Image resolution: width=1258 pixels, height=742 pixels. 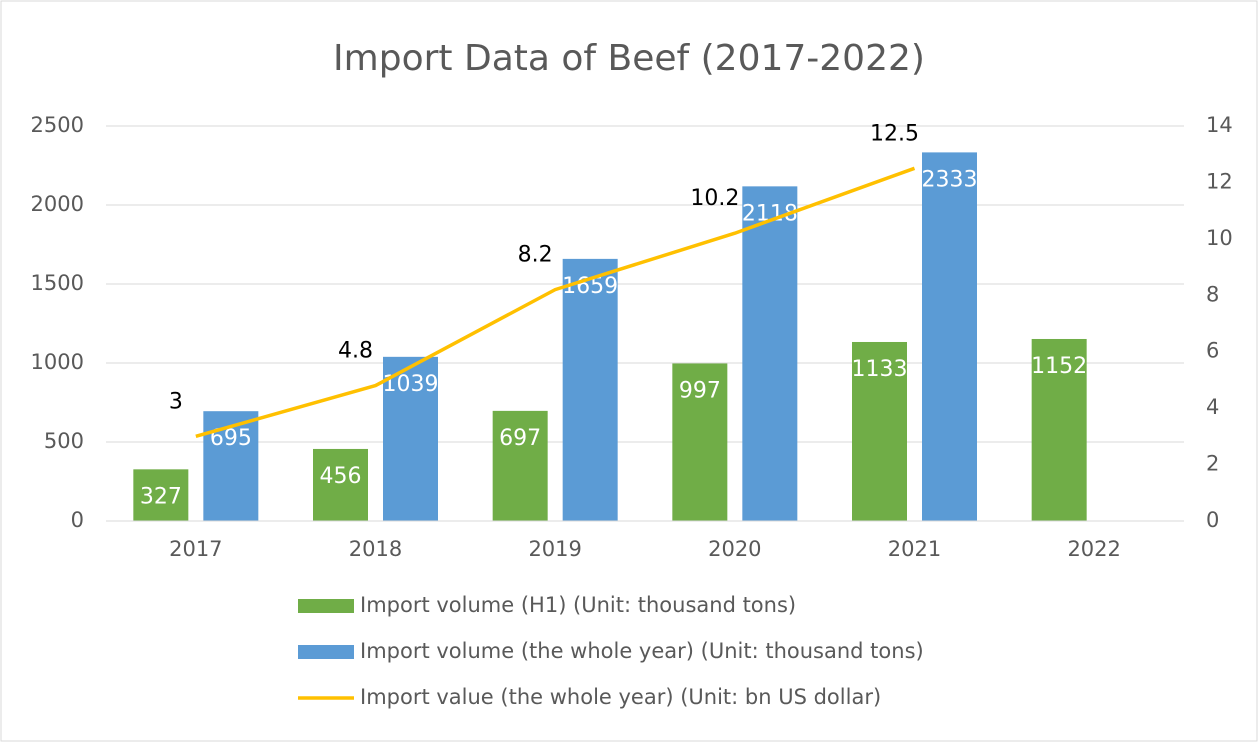 I want to click on line-value-label: 8.2, so click(x=535, y=255).